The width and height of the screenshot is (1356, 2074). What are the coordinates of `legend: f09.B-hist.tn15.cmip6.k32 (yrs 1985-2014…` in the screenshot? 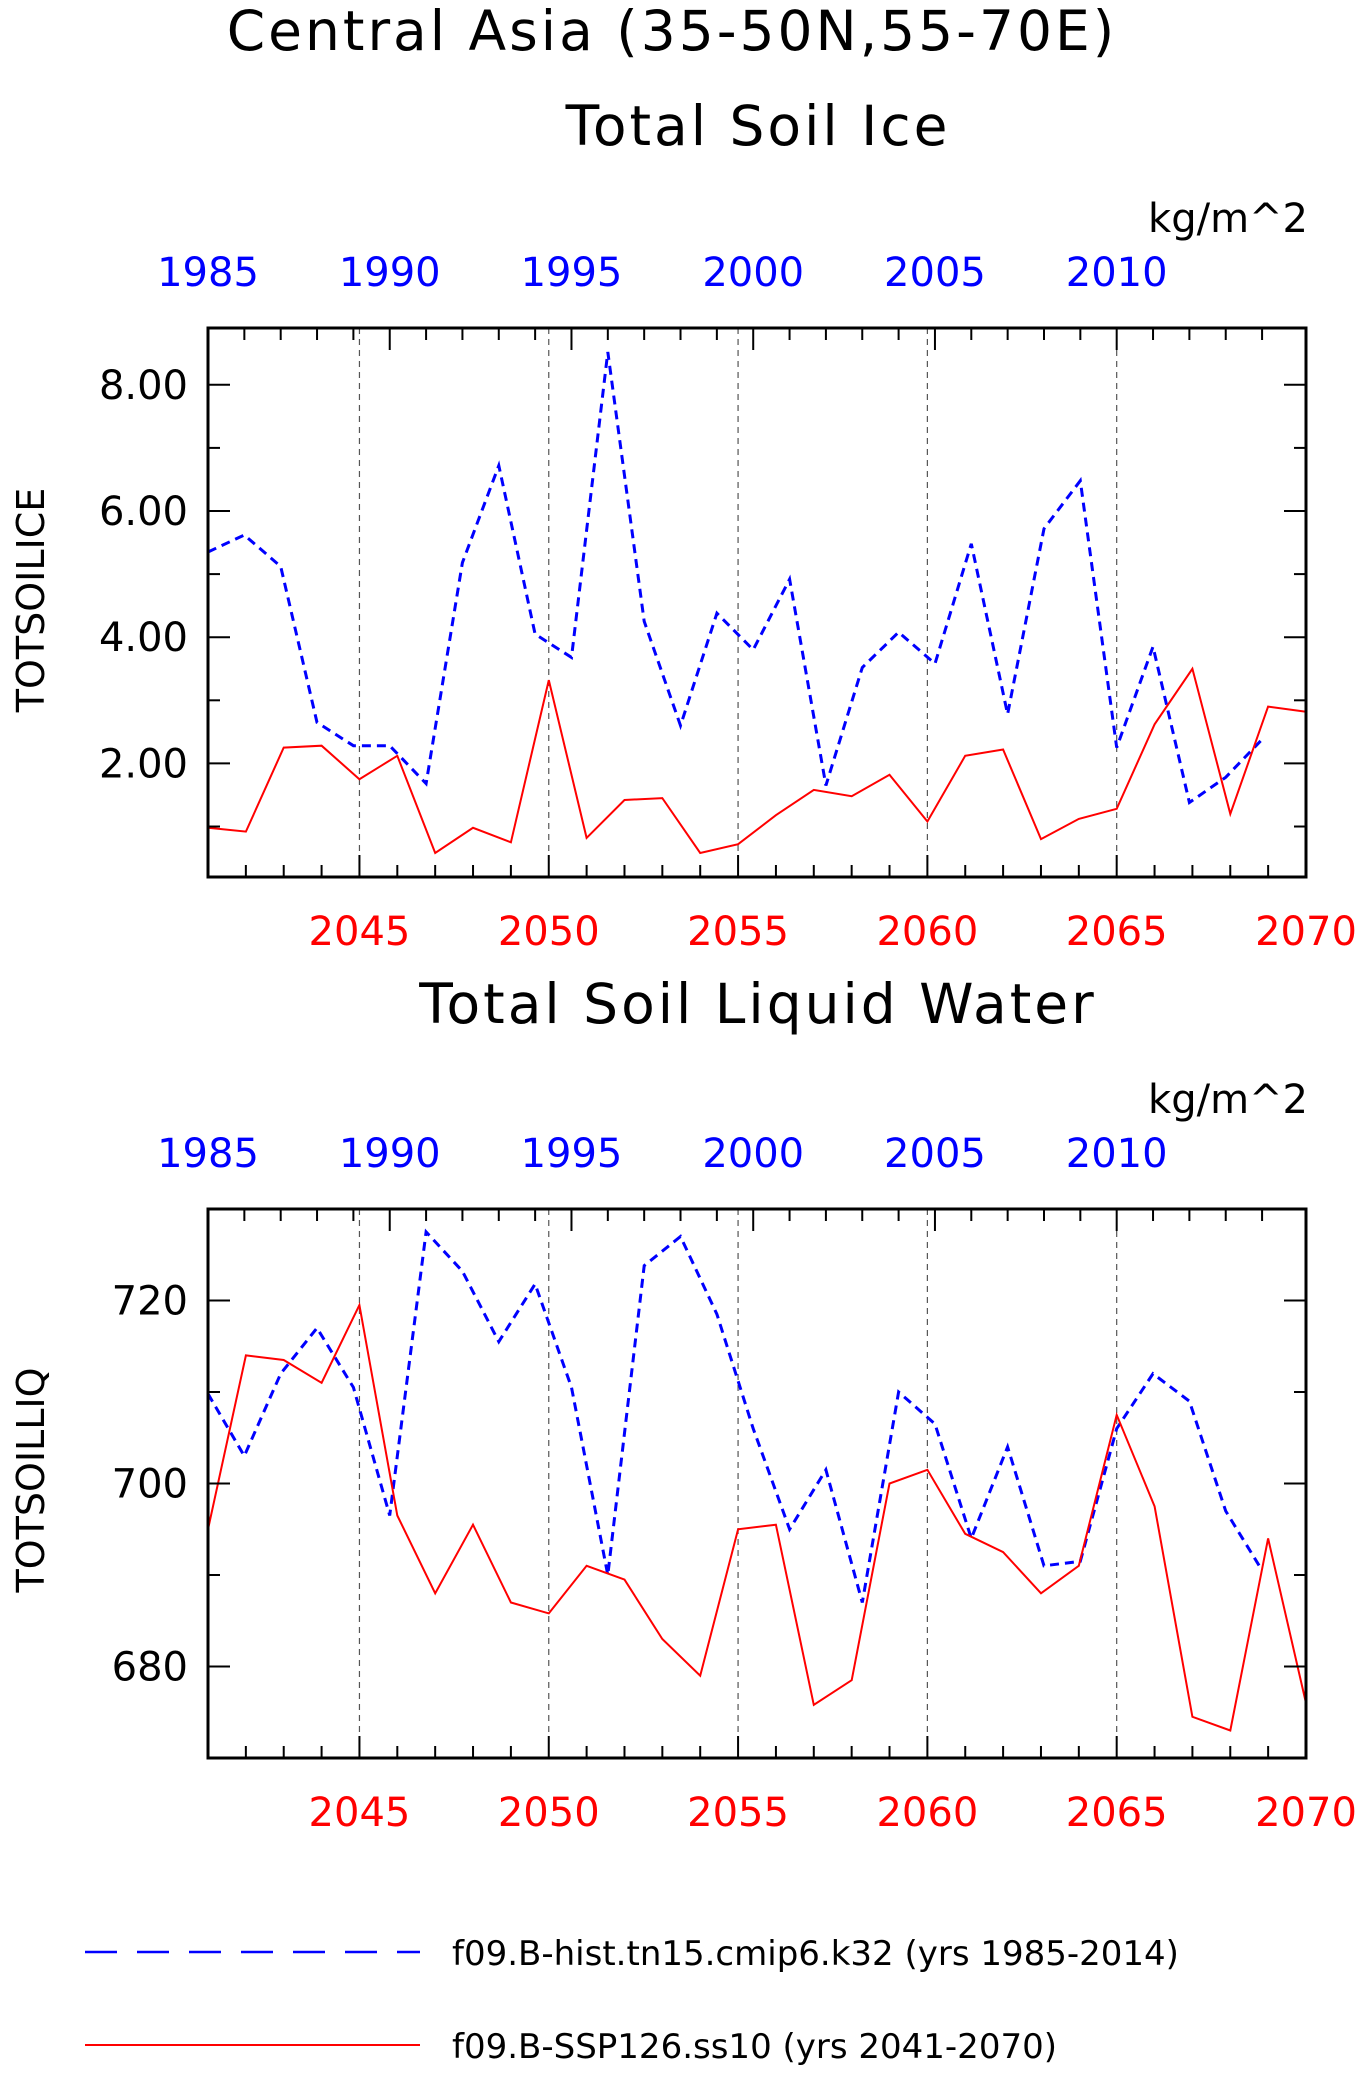 It's located at (632, 2000).